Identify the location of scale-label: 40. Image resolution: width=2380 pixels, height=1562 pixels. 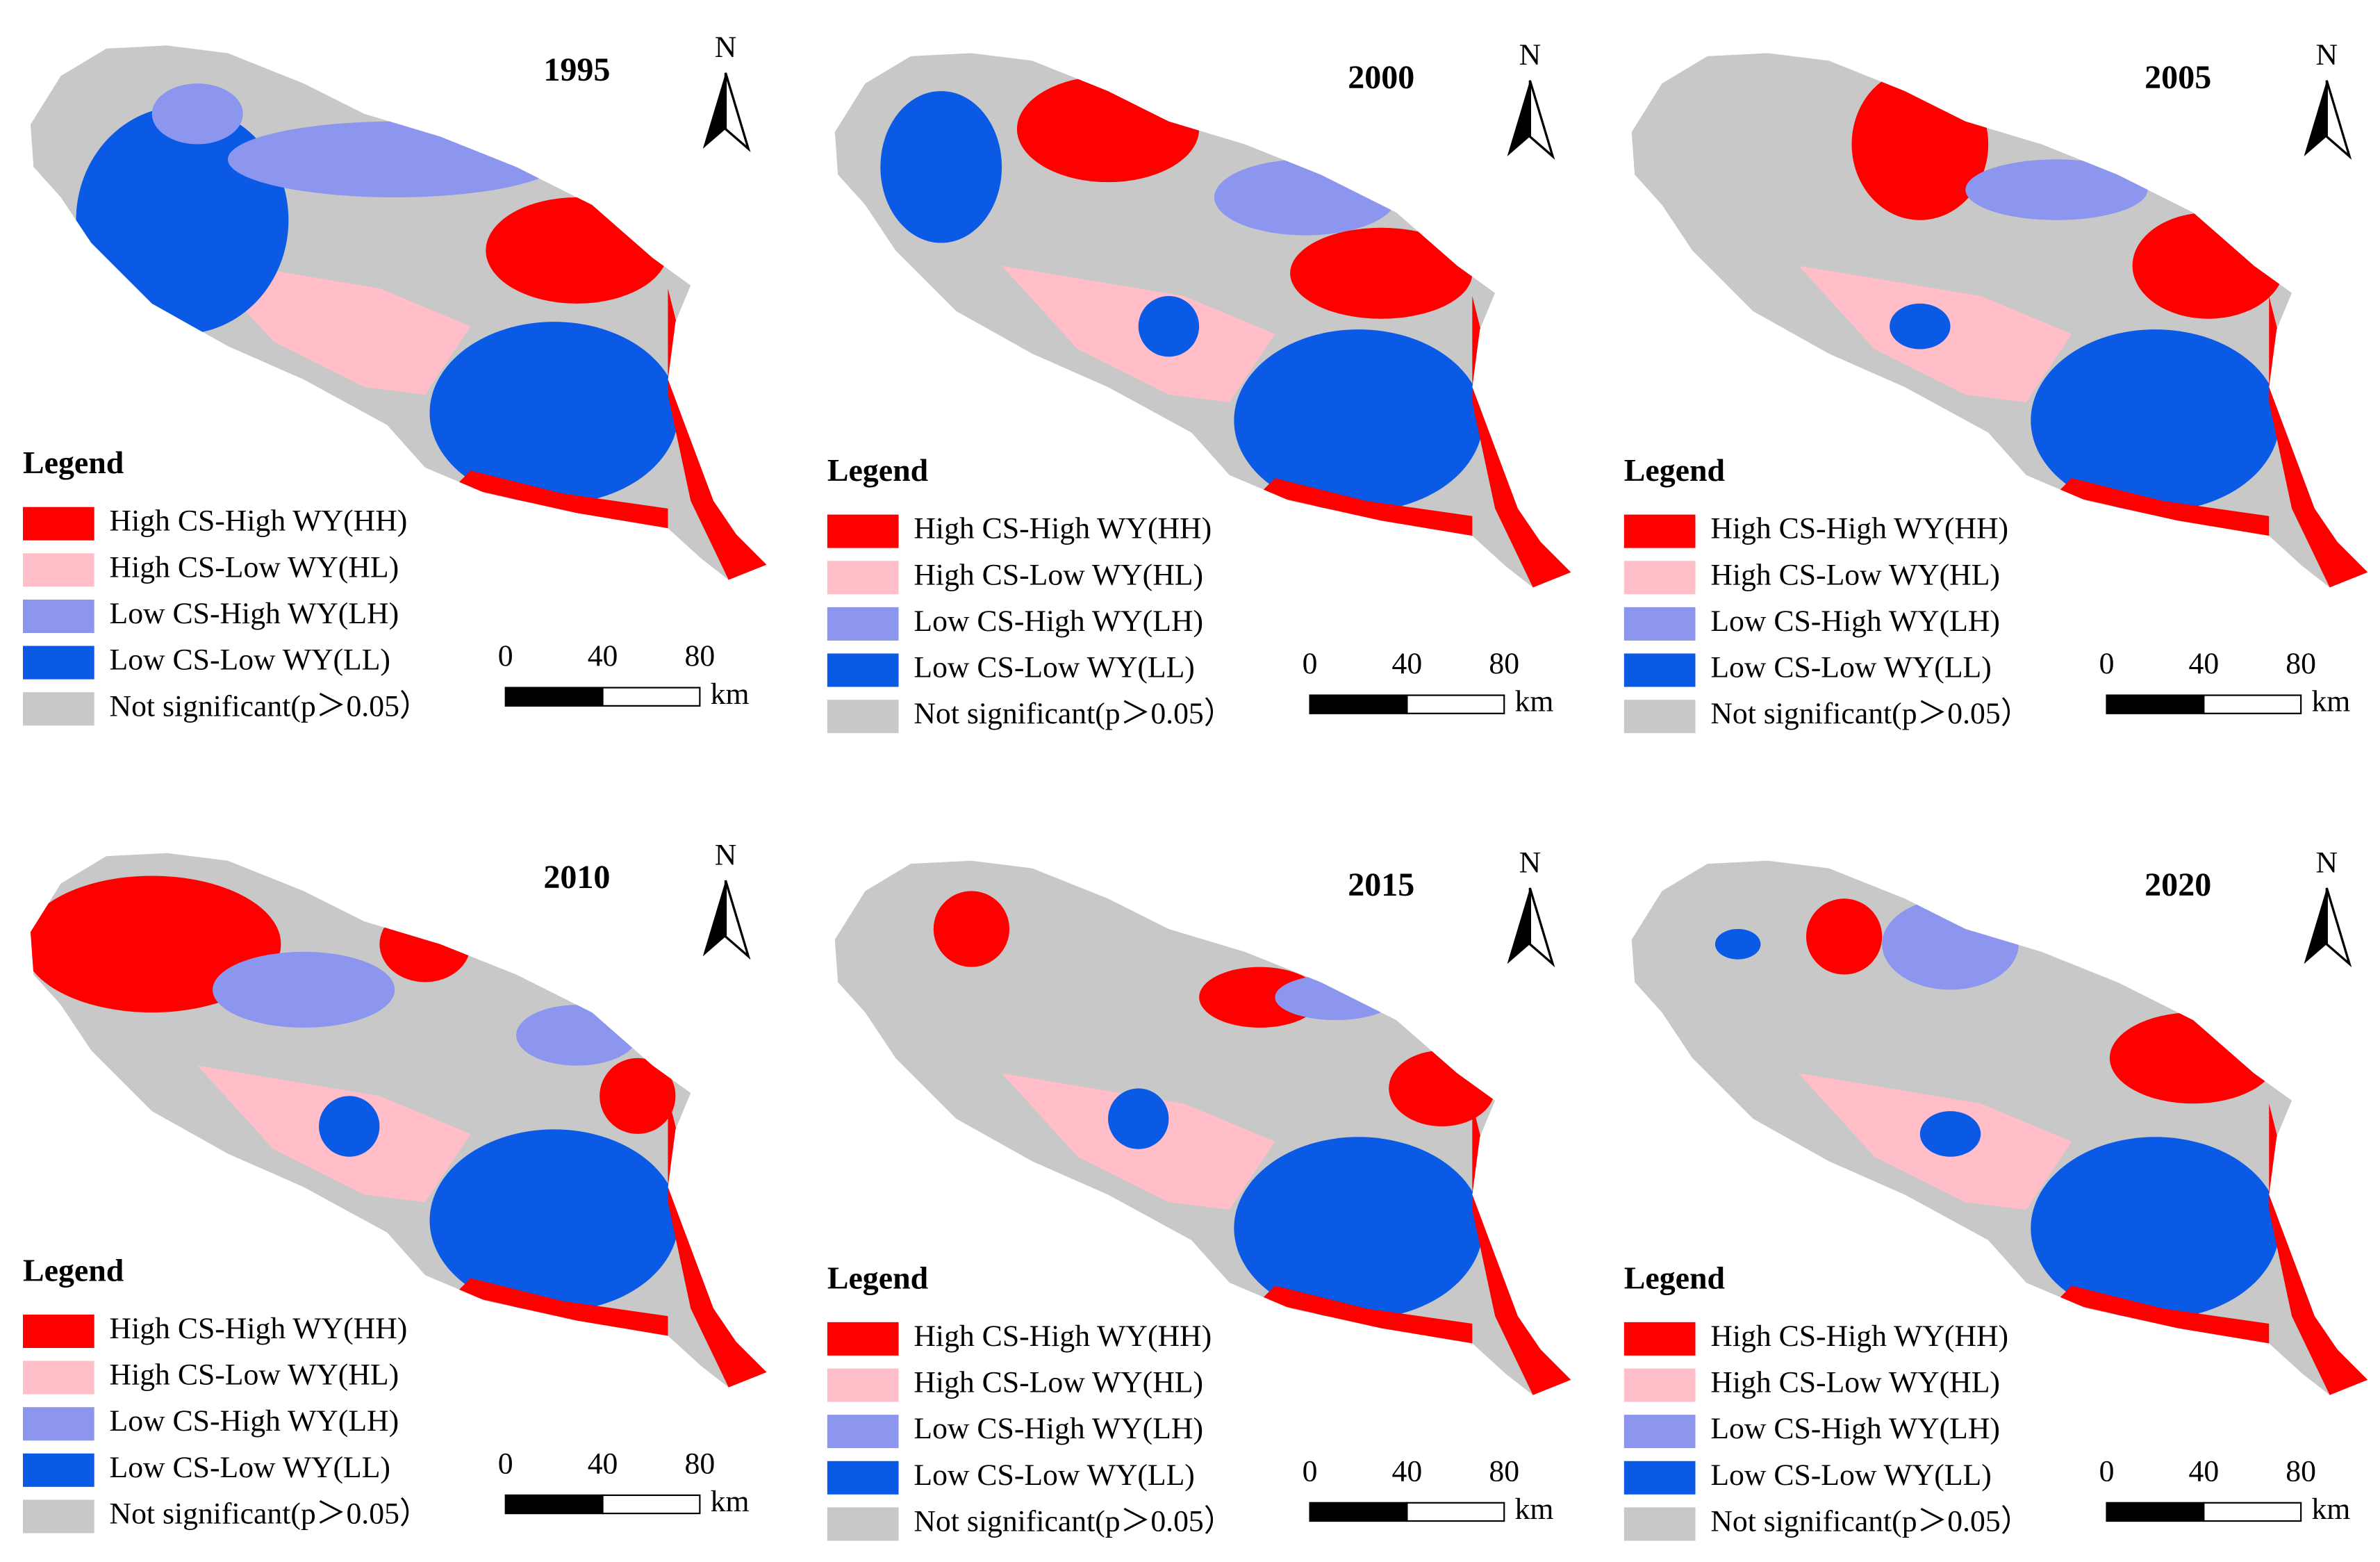
(1407, 1471).